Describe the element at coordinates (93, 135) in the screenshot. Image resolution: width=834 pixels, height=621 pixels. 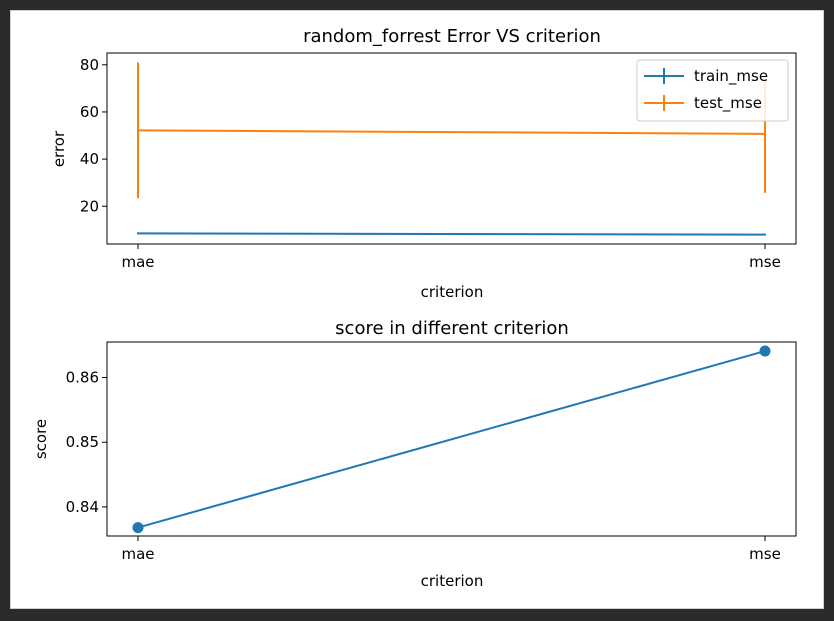
I see `chart1-y-ticks: 20 40 60 80` at that location.